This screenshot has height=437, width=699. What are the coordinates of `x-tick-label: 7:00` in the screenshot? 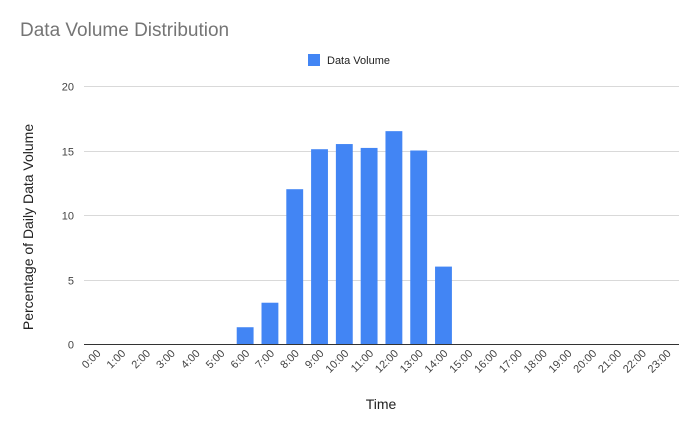 It's located at (265, 360).